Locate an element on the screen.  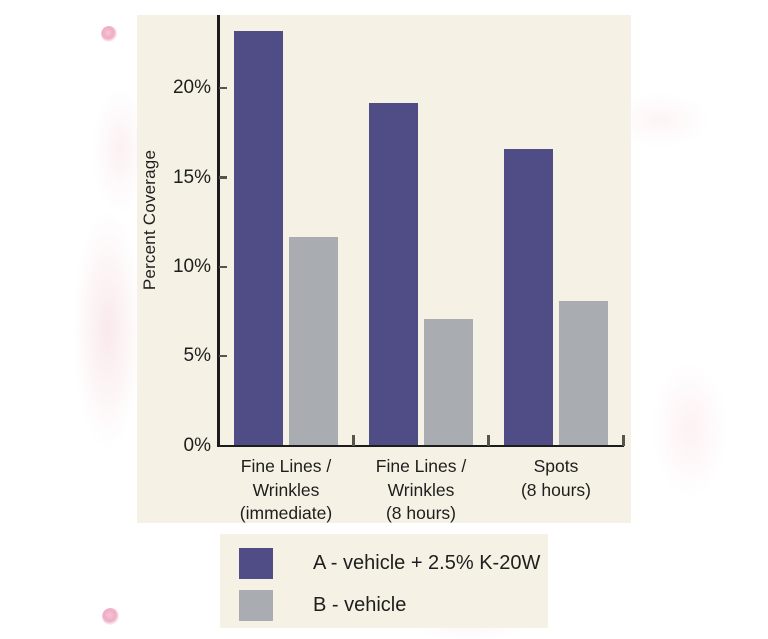
legend-row-series-a: A - vehicle + 2.5% K-20W is located at coordinates (389, 563).